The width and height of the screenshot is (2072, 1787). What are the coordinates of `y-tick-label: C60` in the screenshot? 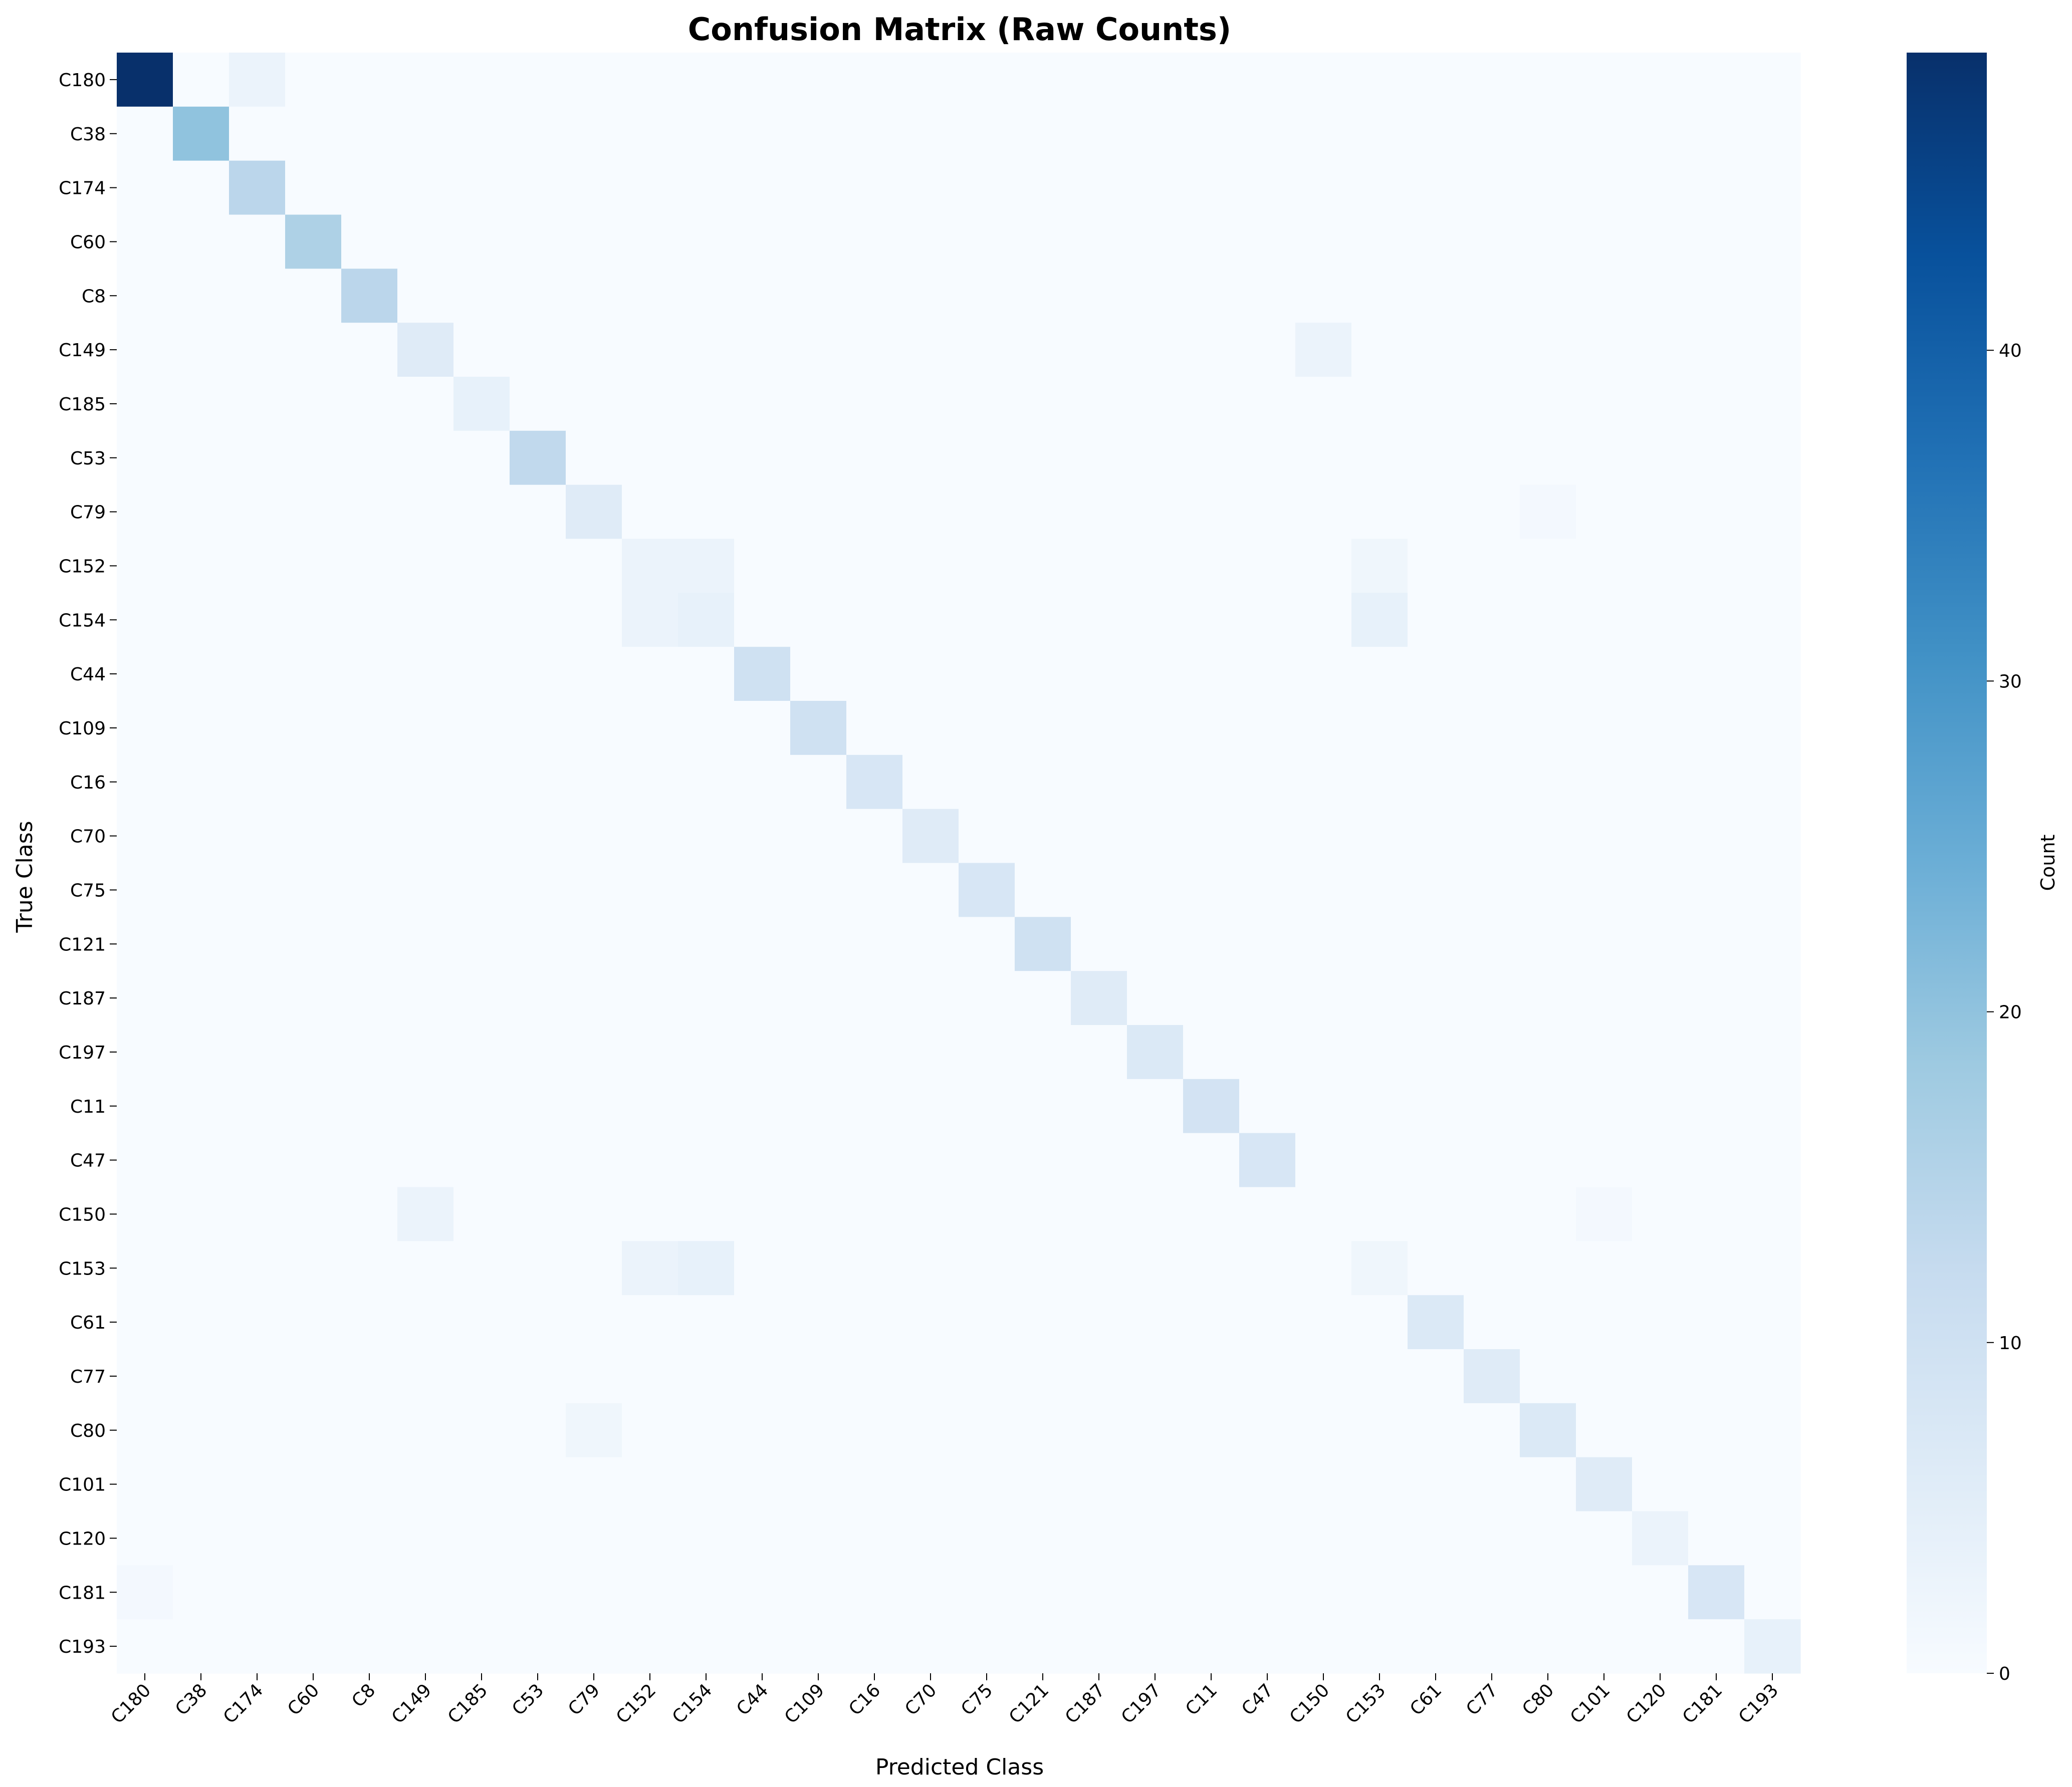 It's located at (88, 242).